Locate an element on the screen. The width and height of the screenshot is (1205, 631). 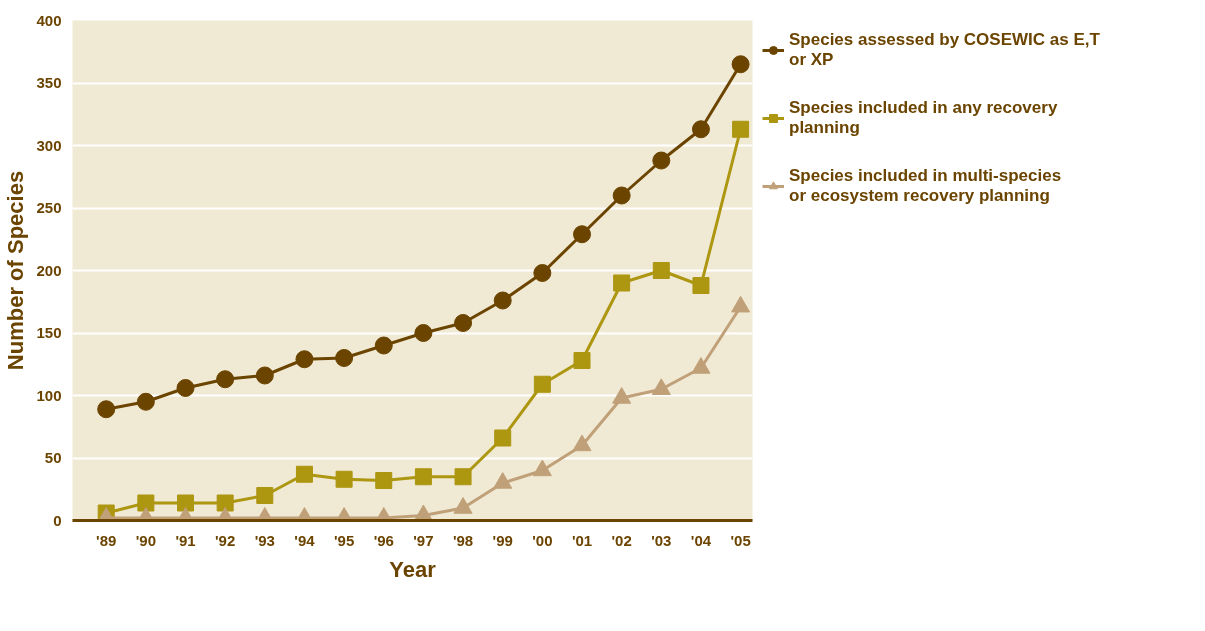
x-tick-label: '90 is located at coordinates (145, 540).